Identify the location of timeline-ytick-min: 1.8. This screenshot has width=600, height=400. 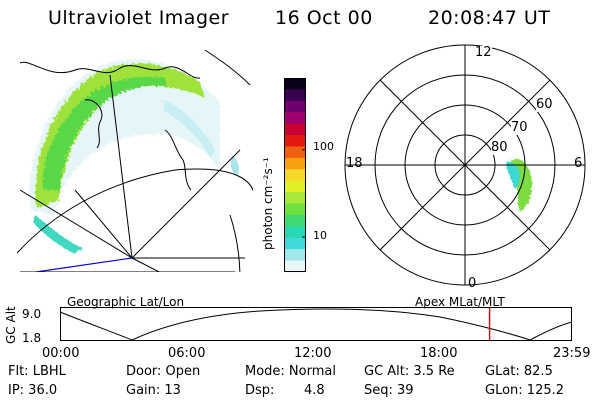
(32, 338).